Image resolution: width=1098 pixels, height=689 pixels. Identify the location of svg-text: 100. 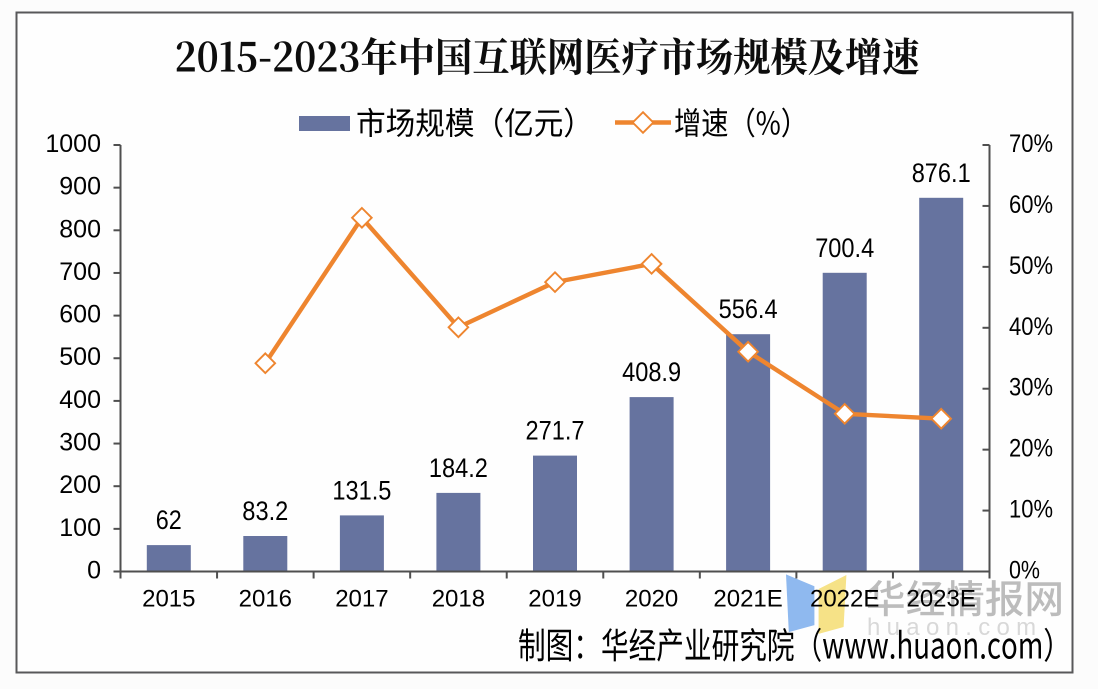
(80, 528).